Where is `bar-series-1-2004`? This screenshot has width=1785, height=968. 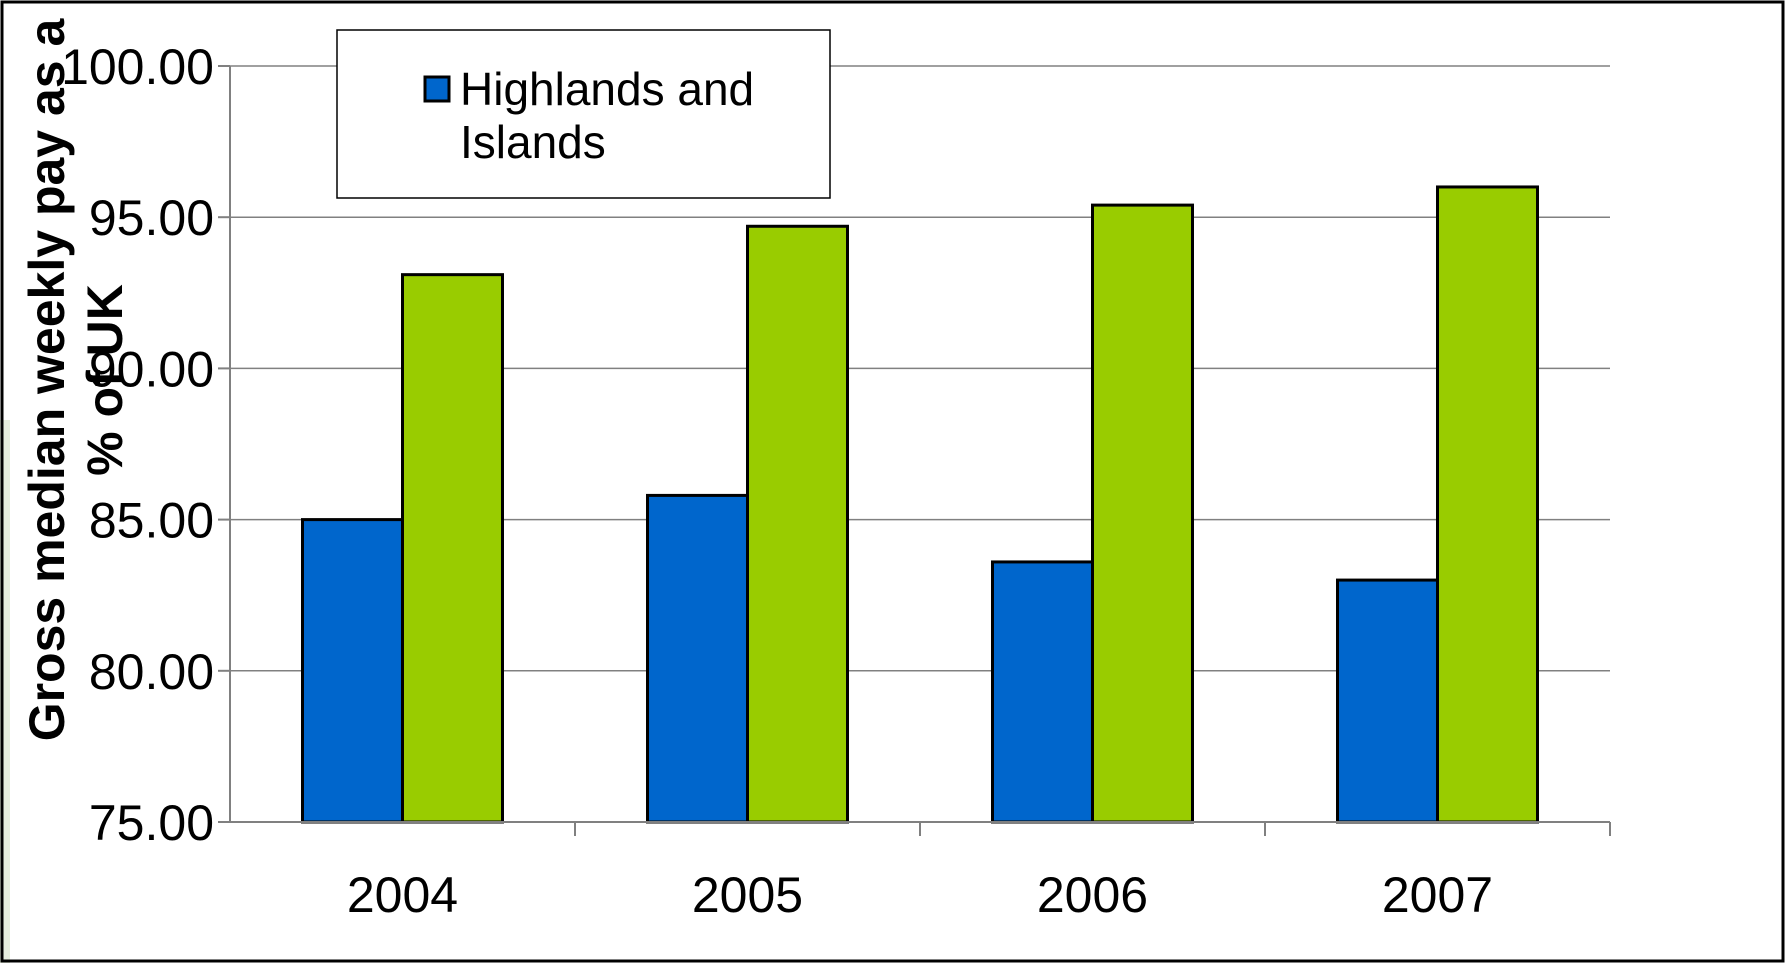
bar-series-1-2004 is located at coordinates (352, 671).